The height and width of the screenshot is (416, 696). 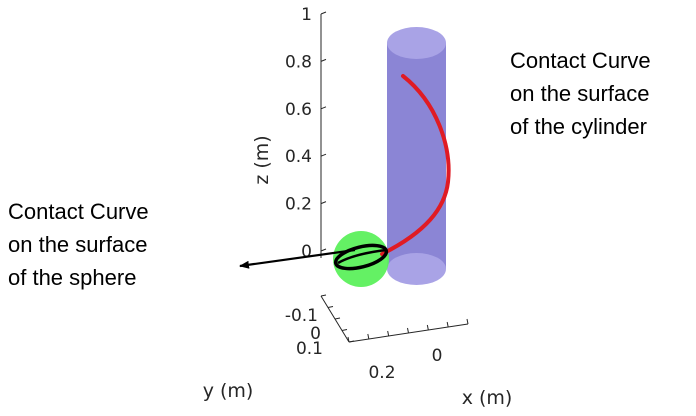 I want to click on cylinder-annotation-line-2: on the surface, so click(x=580, y=93).